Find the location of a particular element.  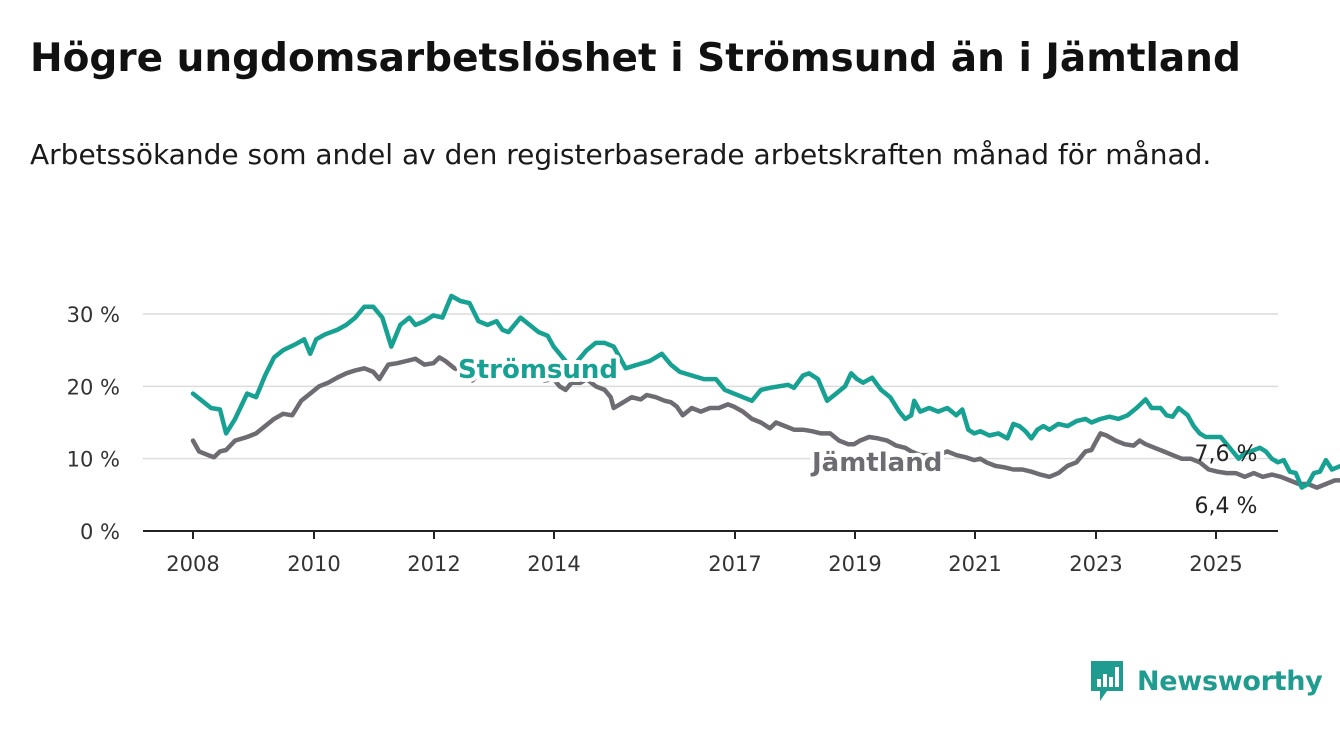

x-tick-label: 2017 is located at coordinates (734, 564).